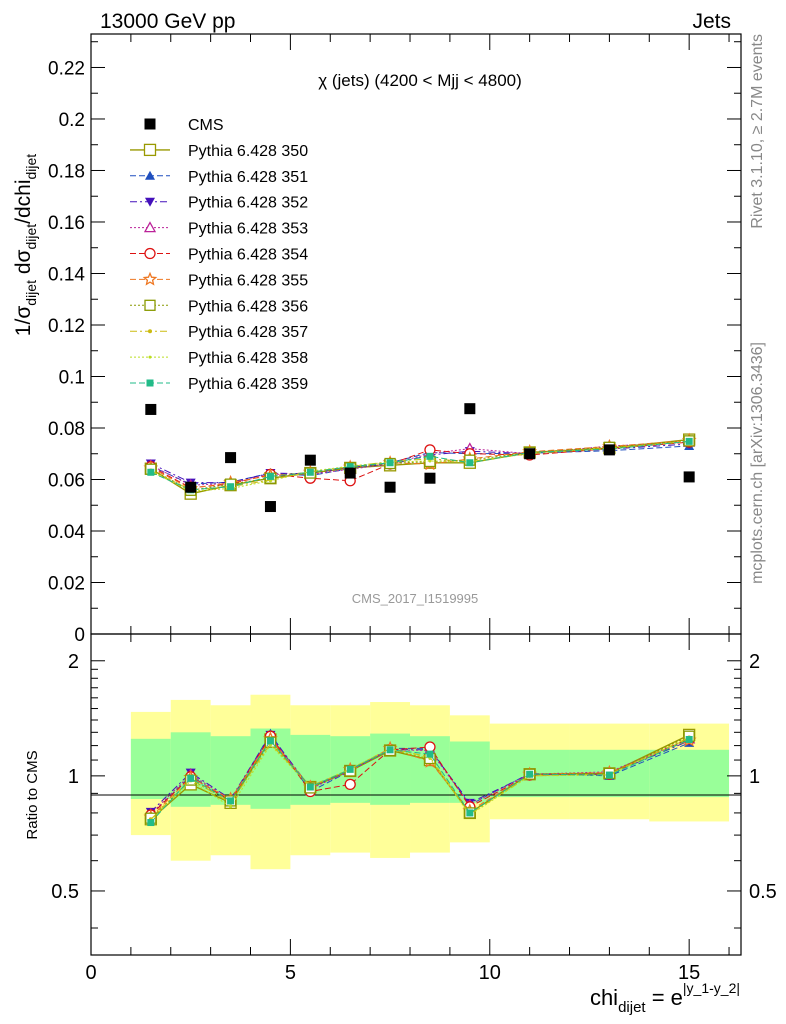 The height and width of the screenshot is (1024, 786). I want to click on y-tick-label: 0.22, so click(66, 68).